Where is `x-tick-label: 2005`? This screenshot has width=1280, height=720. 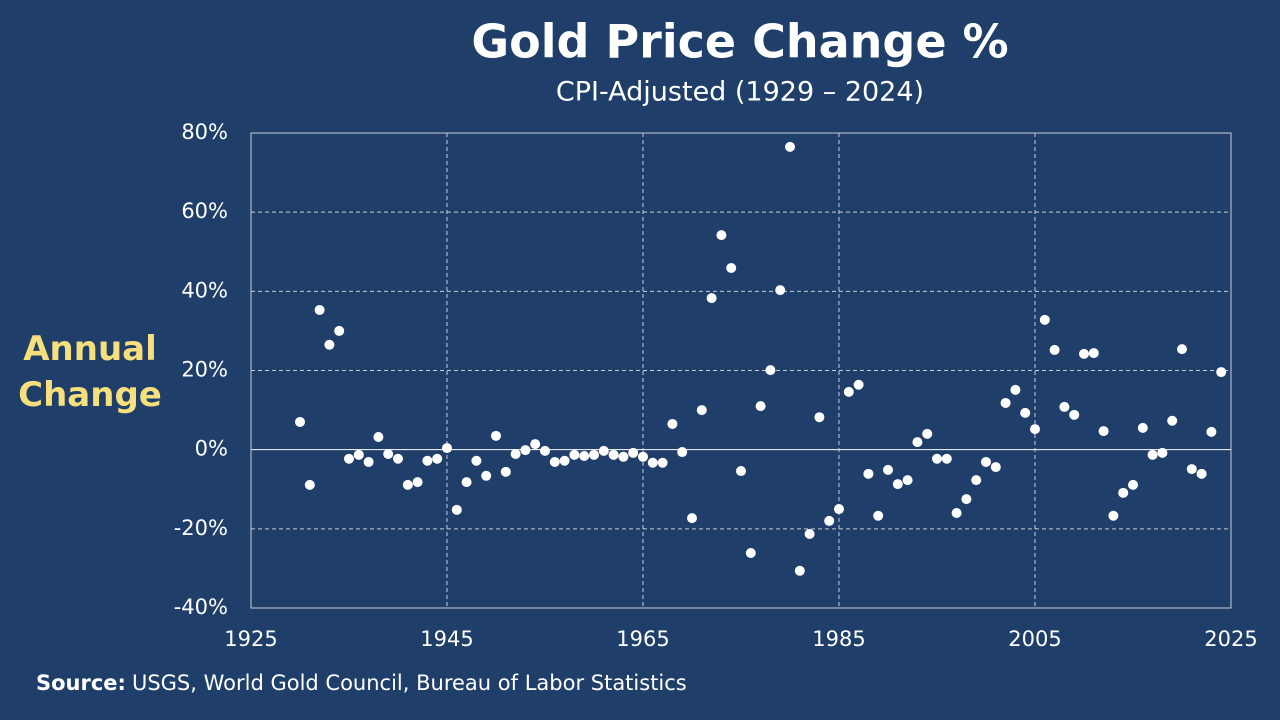
x-tick-label: 2005 is located at coordinates (1034, 639).